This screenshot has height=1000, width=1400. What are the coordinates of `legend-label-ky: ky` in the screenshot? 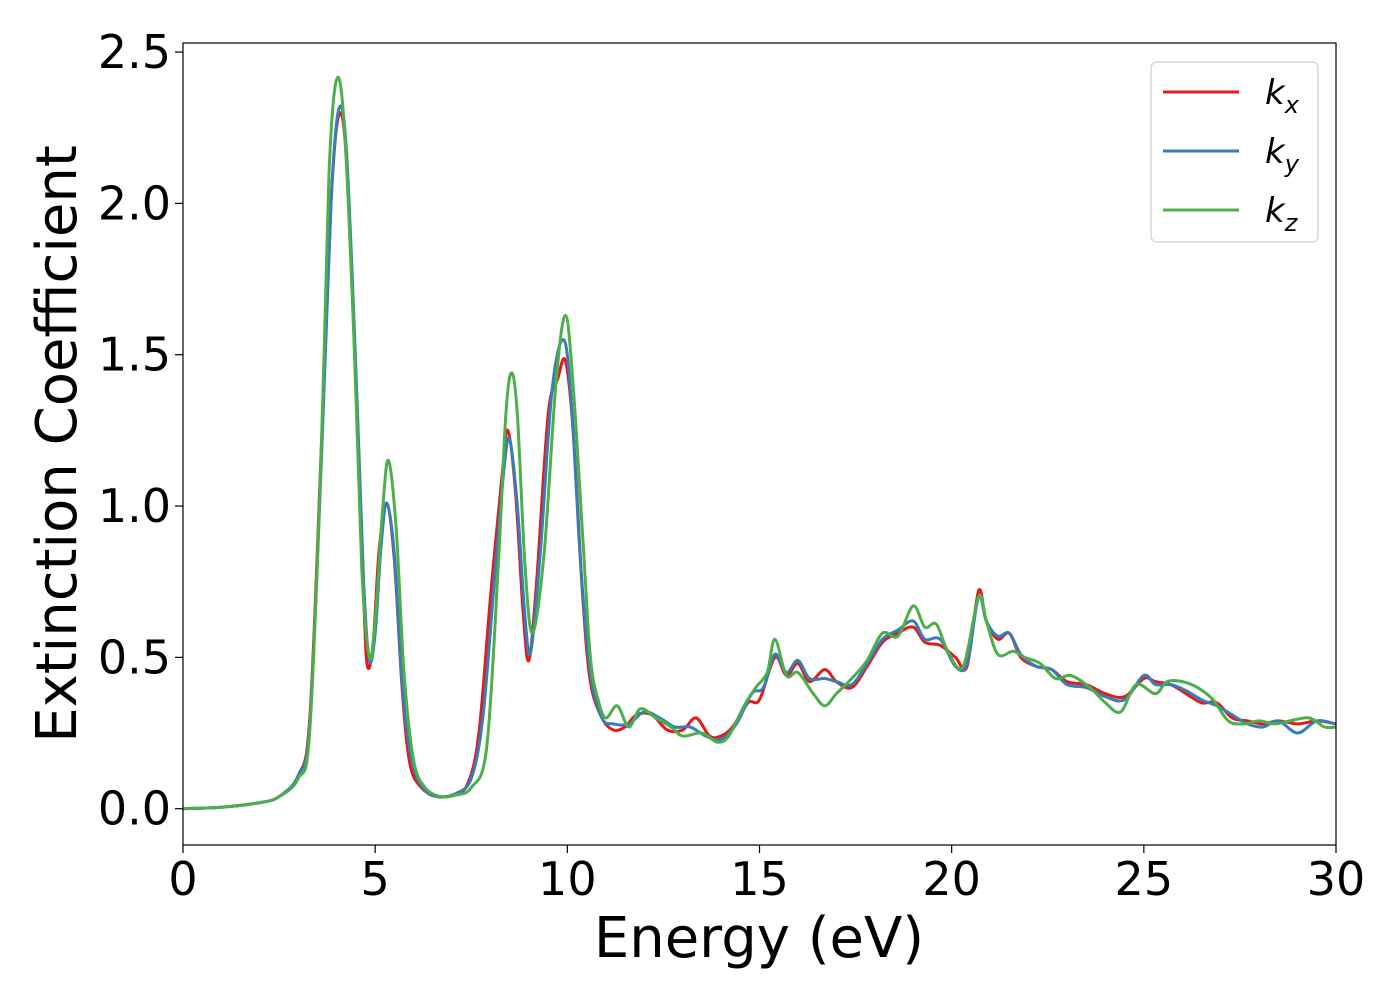 It's located at (1282, 155).